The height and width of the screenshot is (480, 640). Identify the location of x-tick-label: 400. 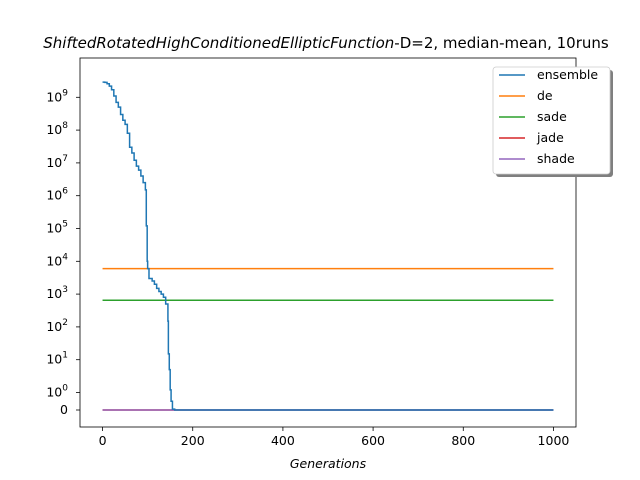
(283, 440).